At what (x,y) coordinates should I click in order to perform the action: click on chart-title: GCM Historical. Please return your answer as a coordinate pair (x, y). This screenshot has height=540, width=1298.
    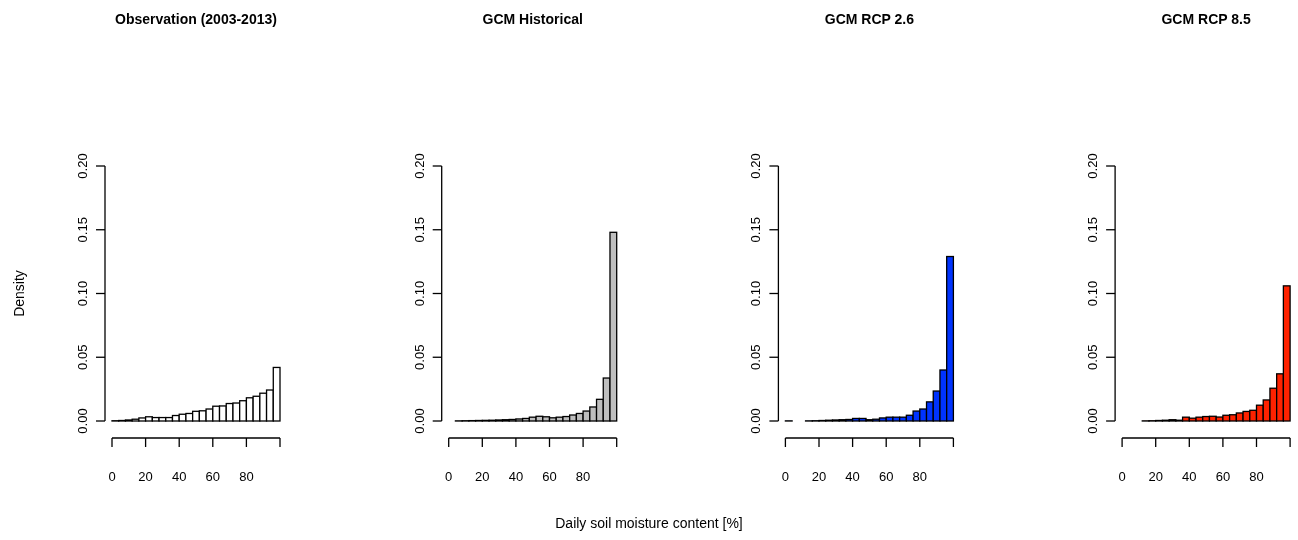
    Looking at the image, I should click on (532, 19).